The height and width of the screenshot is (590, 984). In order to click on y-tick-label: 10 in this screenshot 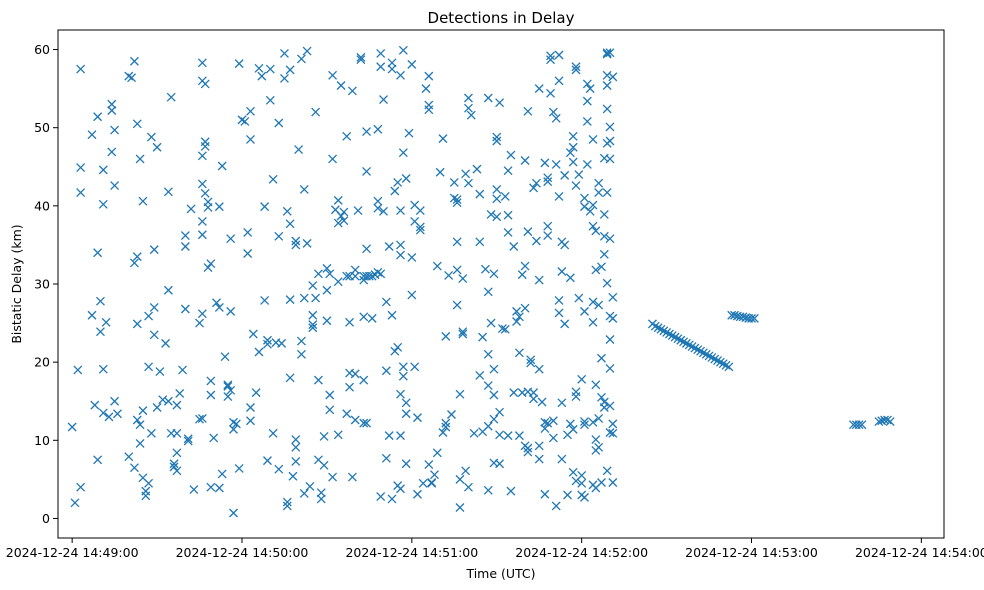, I will do `click(42, 440)`.